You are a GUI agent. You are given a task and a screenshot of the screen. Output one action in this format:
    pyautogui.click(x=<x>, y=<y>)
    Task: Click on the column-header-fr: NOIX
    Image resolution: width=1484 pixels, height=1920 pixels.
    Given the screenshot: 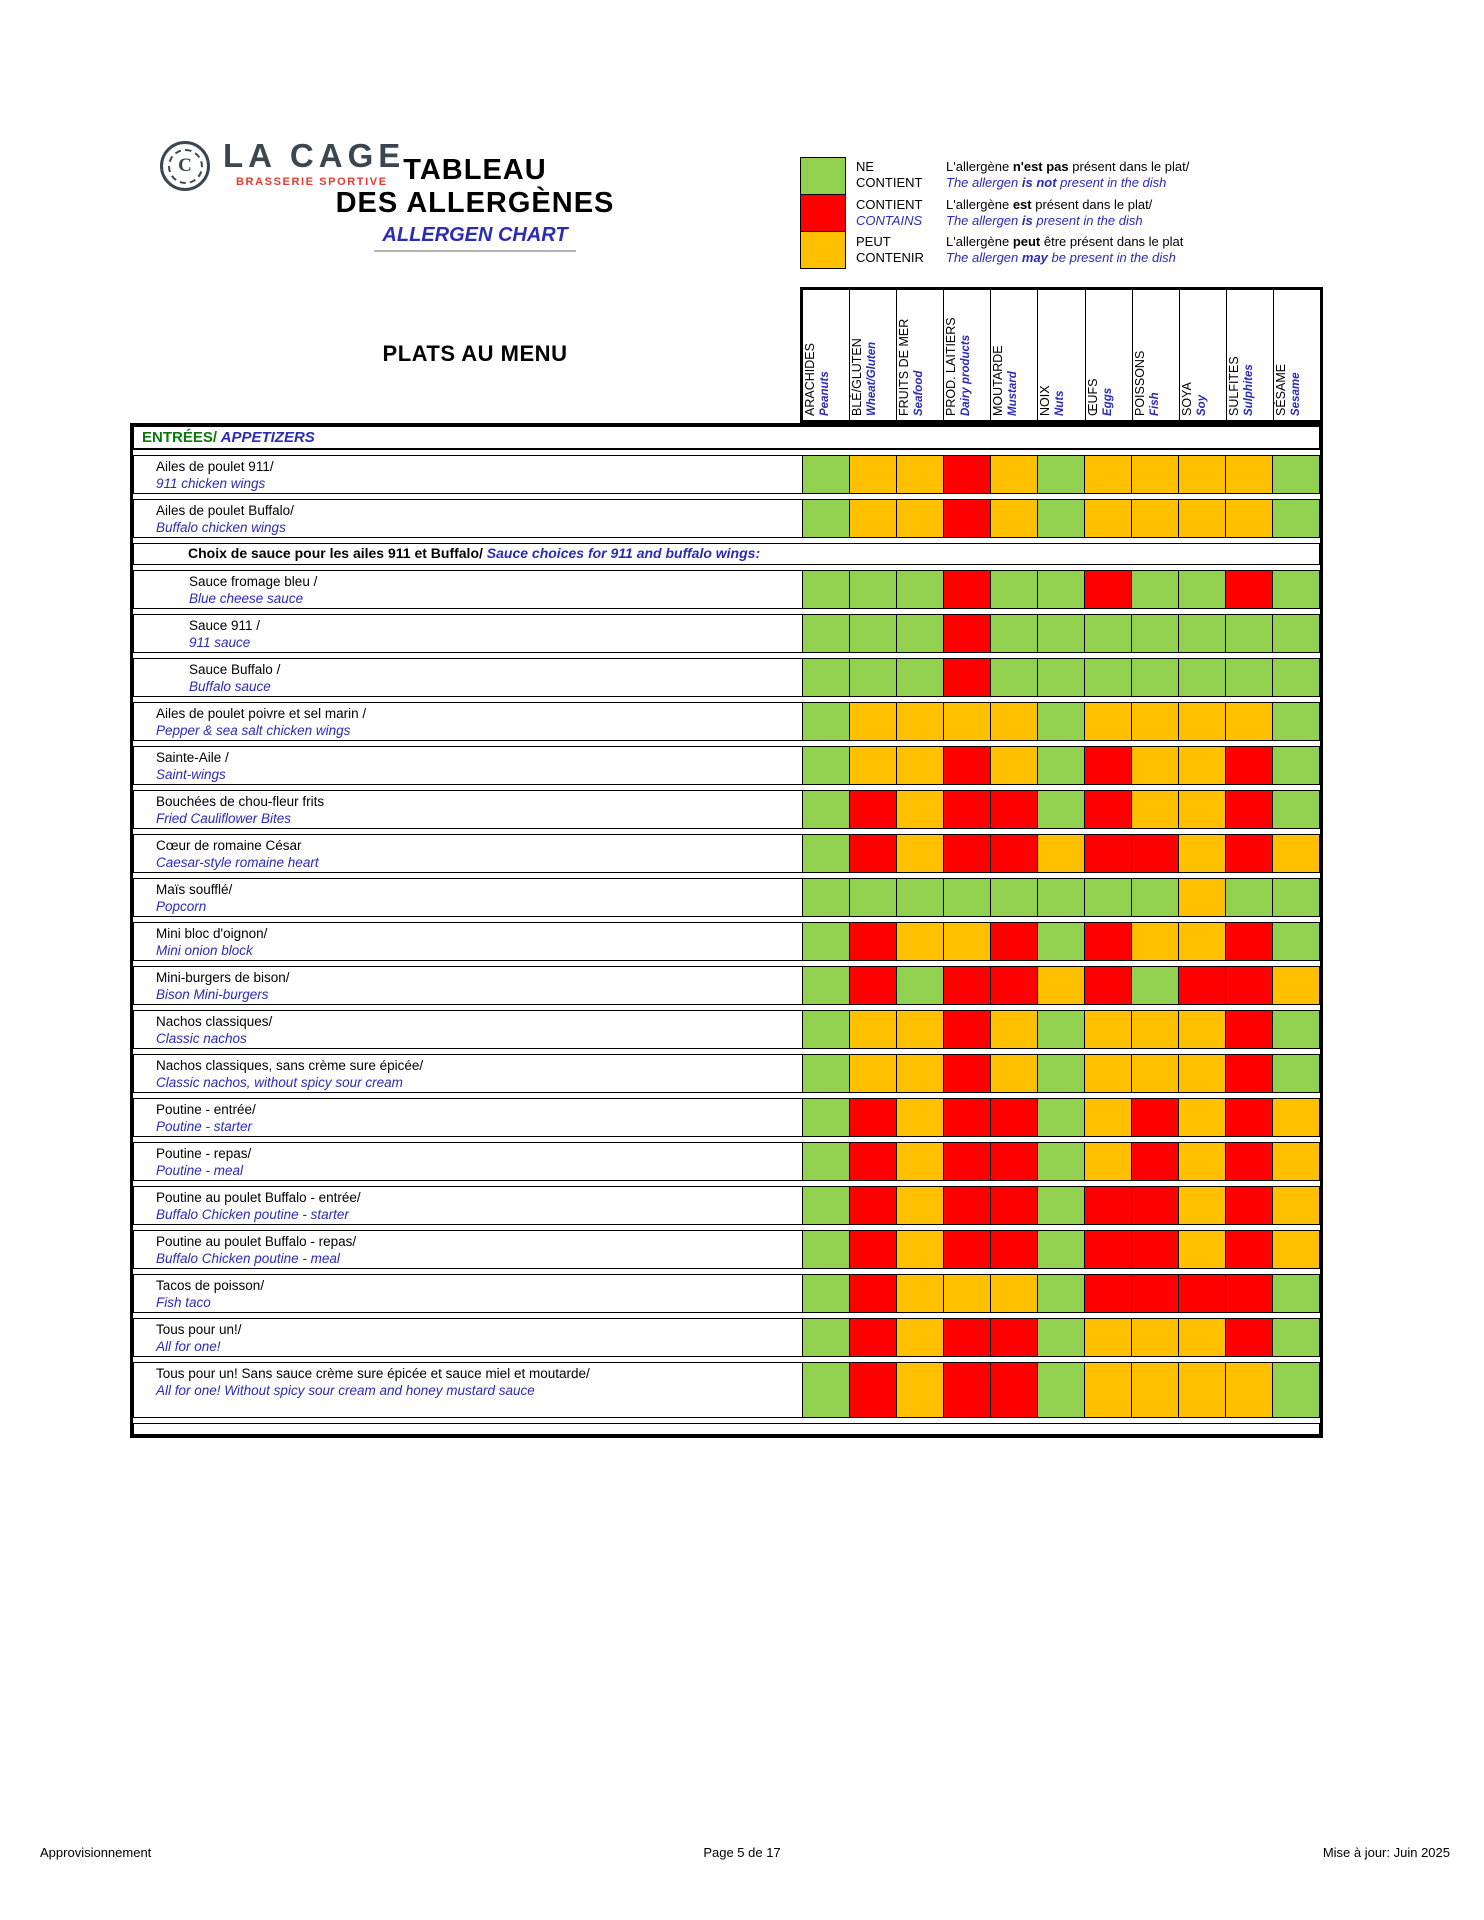 What is the action you would take?
    pyautogui.click(x=1045, y=400)
    